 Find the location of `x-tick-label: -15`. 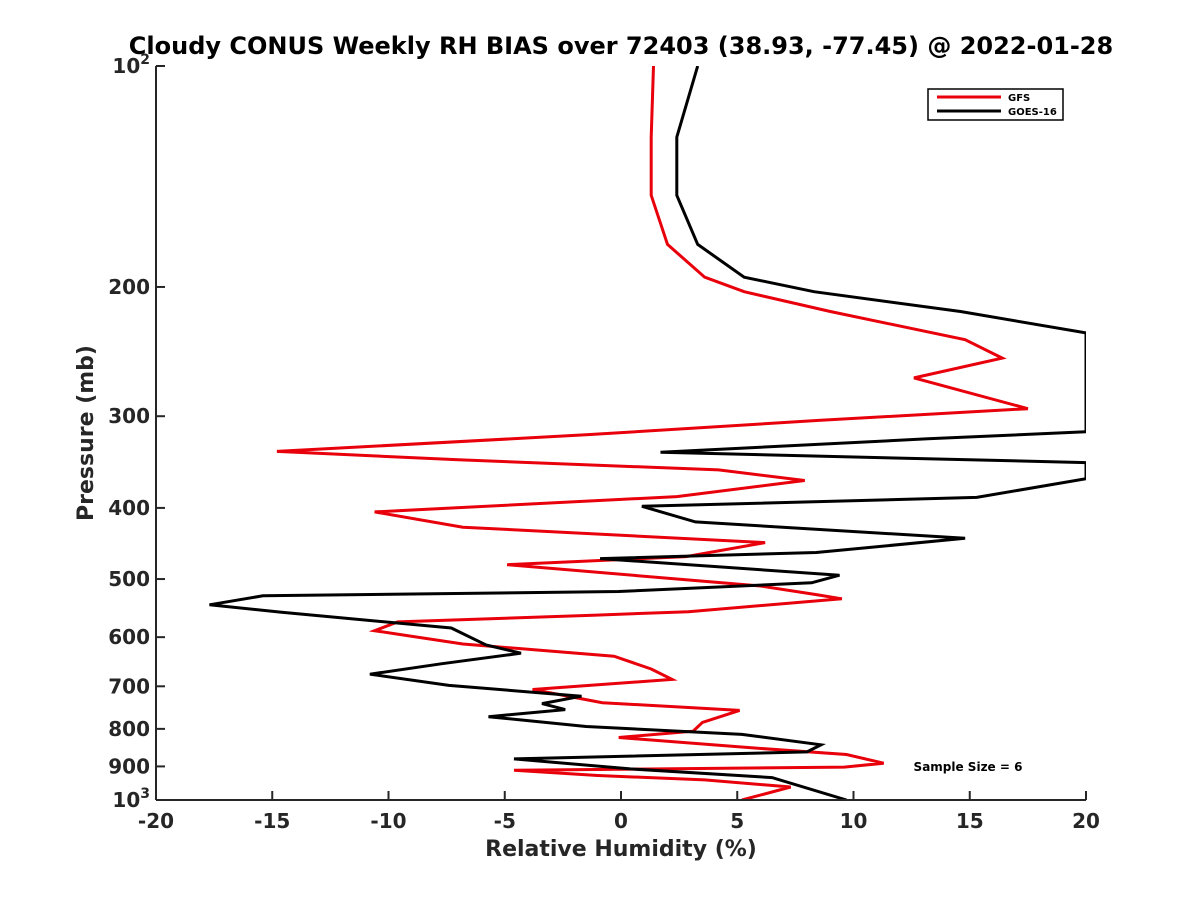

x-tick-label: -15 is located at coordinates (272, 821).